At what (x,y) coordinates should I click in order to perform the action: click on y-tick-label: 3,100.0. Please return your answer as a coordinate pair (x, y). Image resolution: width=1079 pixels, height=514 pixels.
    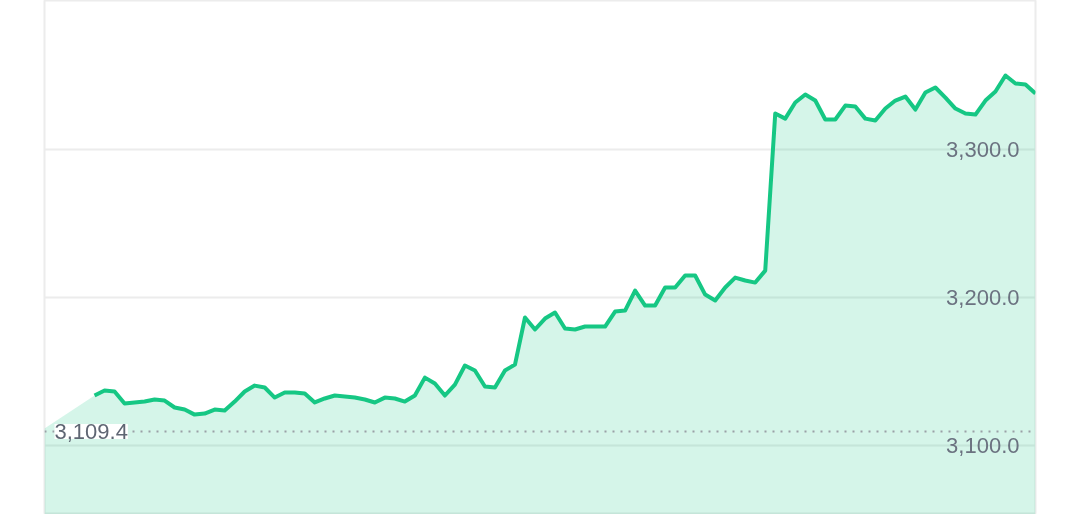
    Looking at the image, I should click on (983, 446).